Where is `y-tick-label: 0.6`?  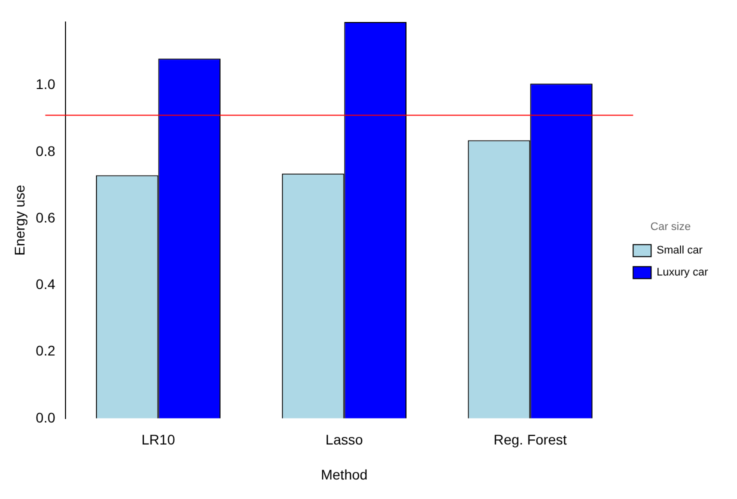 y-tick-label: 0.6 is located at coordinates (46, 217).